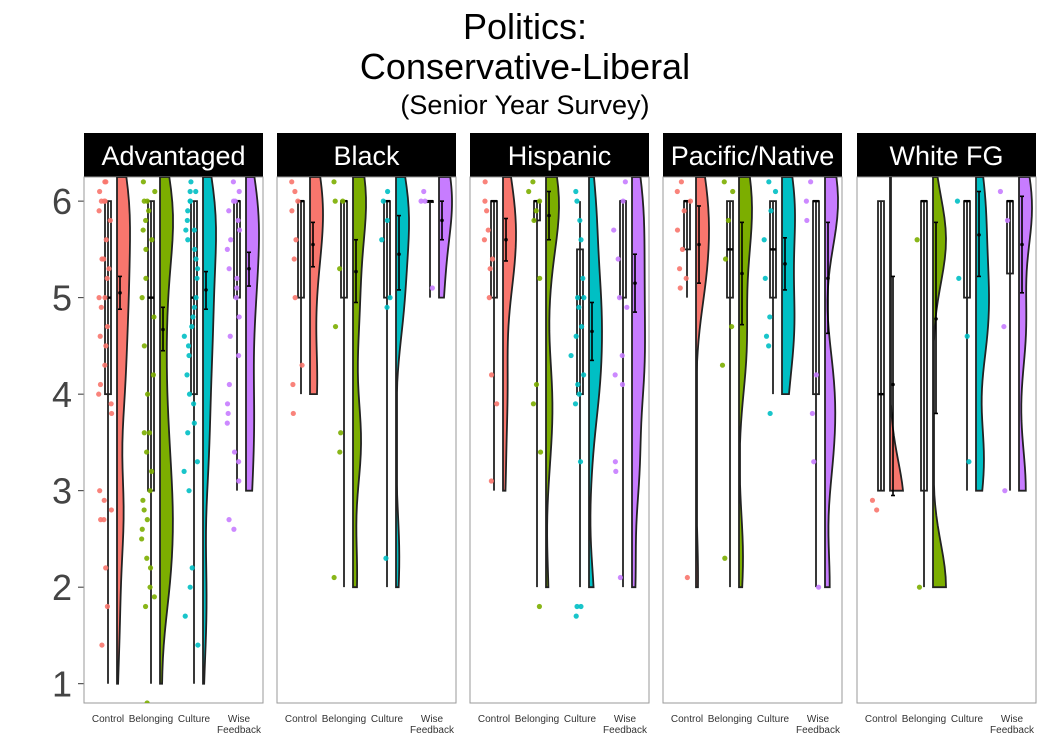  I want to click on x-tick-label: Control, so click(687, 719).